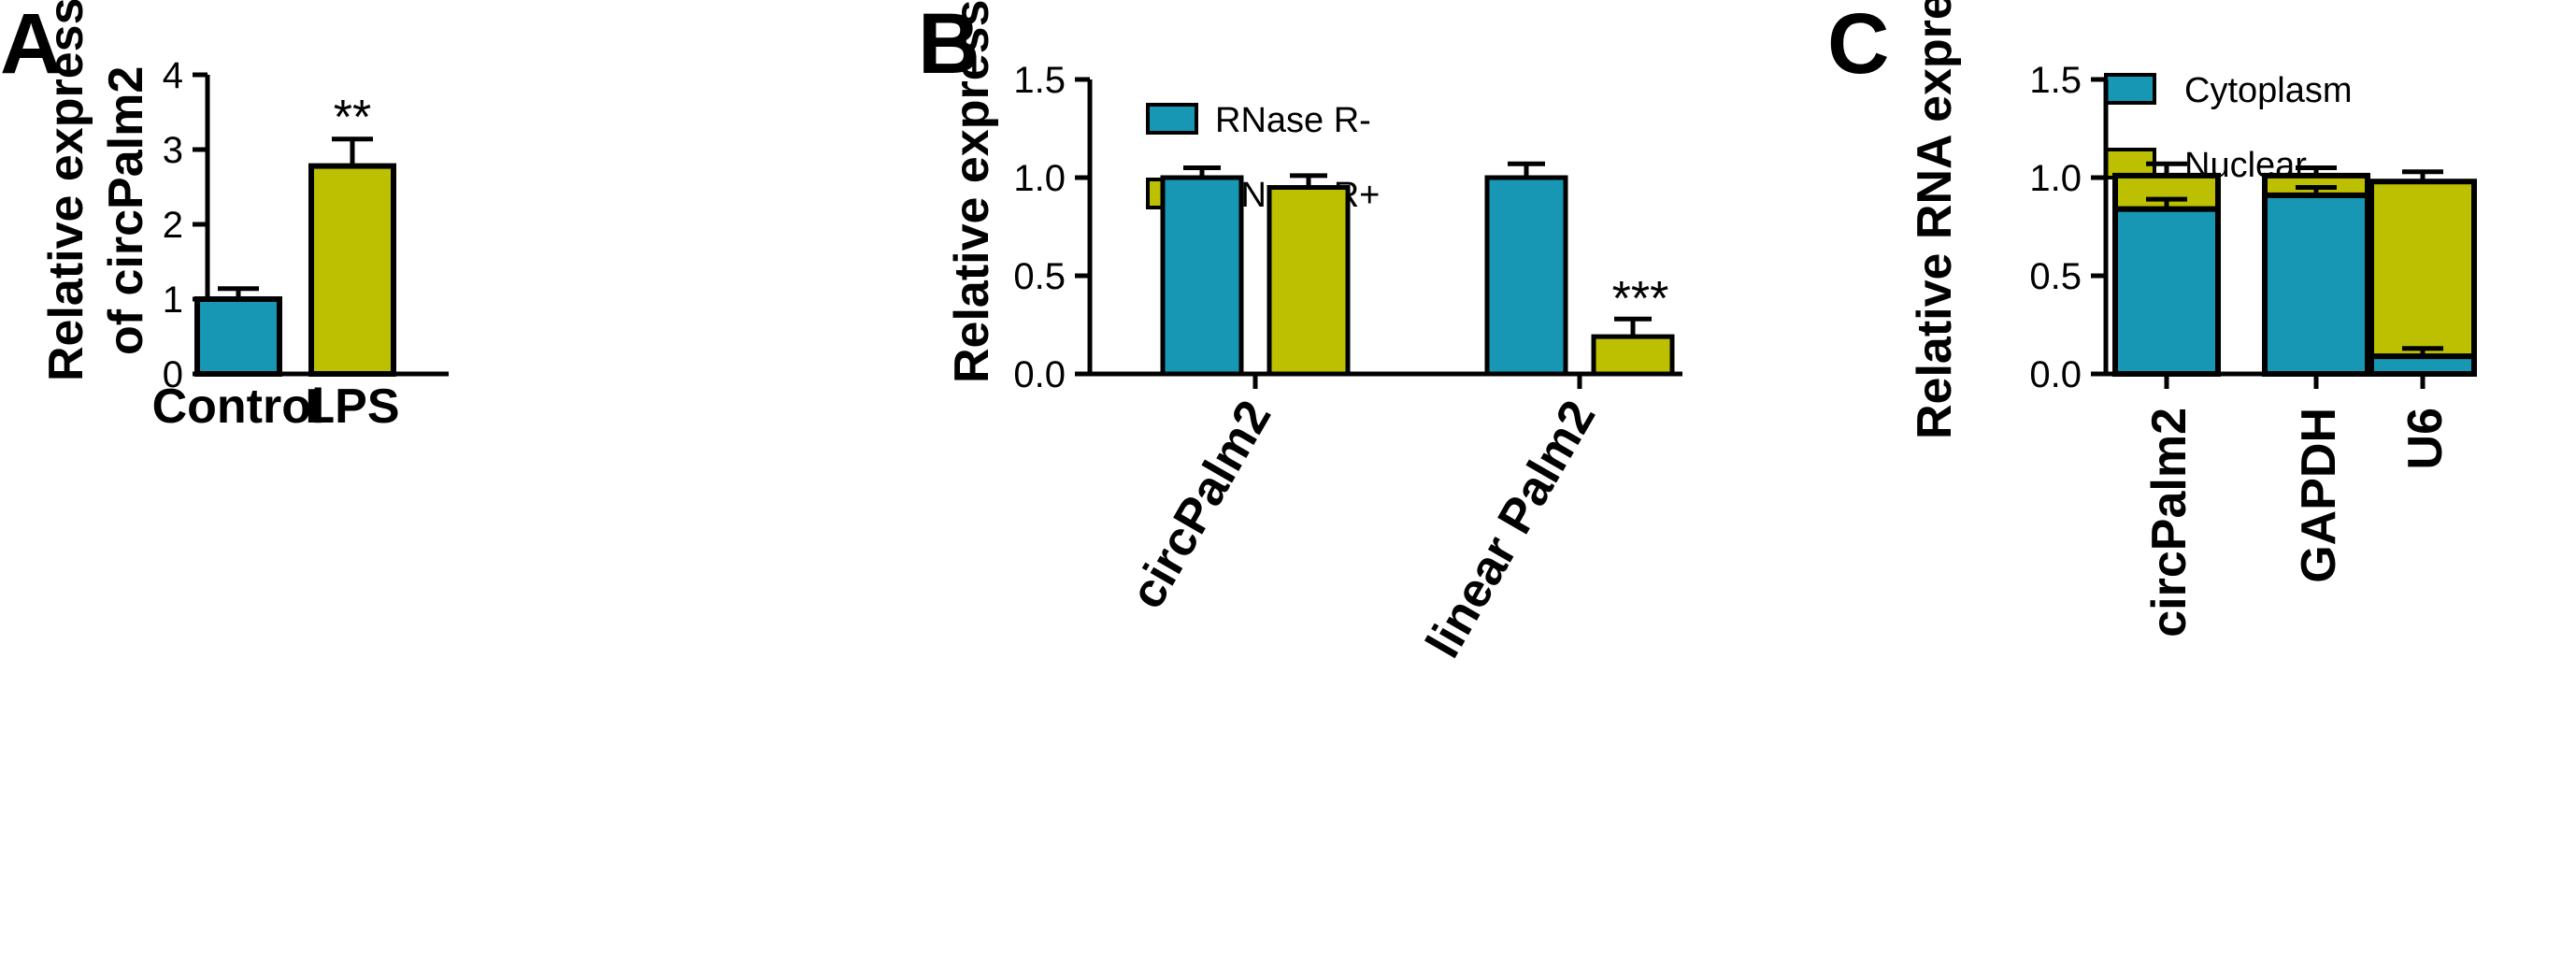 The width and height of the screenshot is (2576, 960). I want to click on bar-cytoplasm-circpalm2, so click(2166, 291).